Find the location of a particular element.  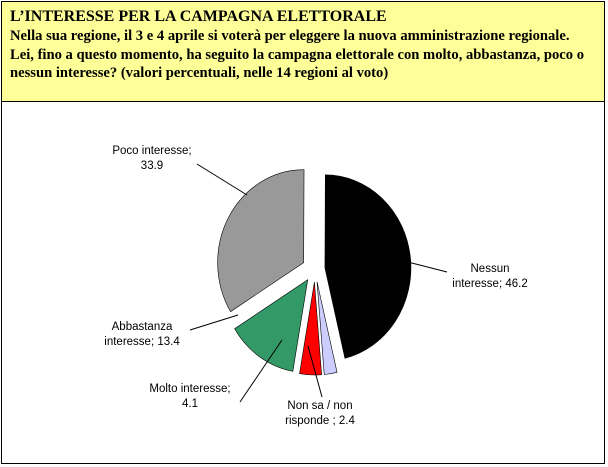

slice-label-line: Molto interesse; is located at coordinates (189, 389).